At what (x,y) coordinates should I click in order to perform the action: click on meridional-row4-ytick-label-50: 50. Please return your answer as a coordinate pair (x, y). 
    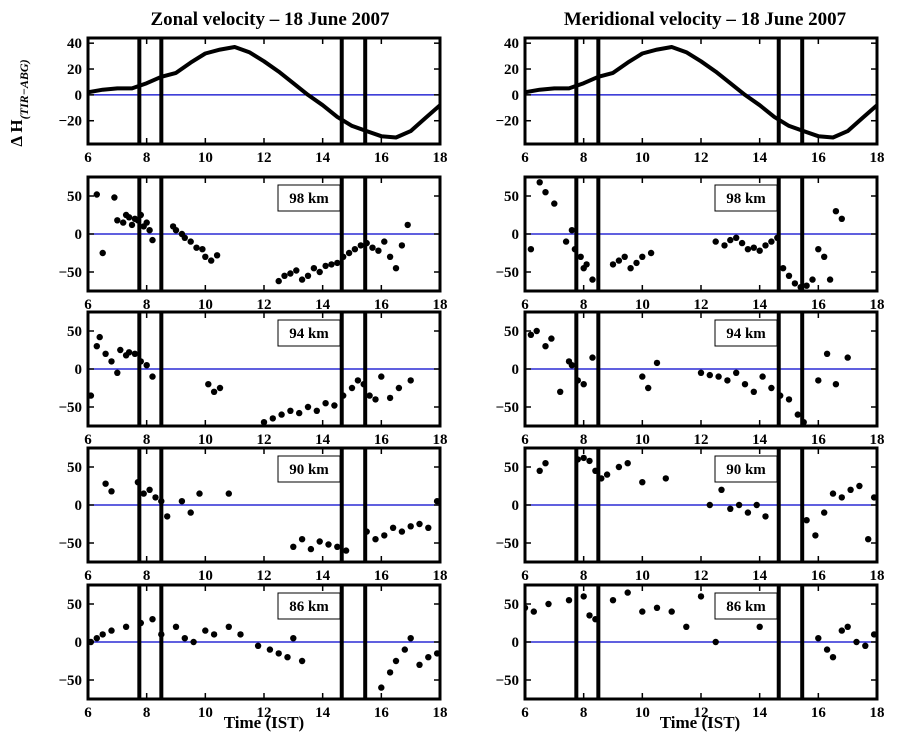
    Looking at the image, I should click on (511, 605).